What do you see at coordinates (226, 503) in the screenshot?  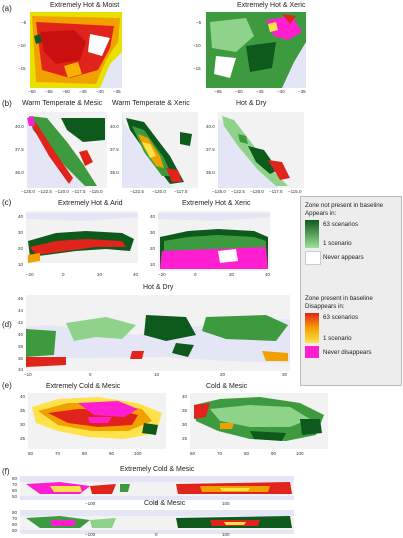 I see `f1-xtick-2: 100` at bounding box center [226, 503].